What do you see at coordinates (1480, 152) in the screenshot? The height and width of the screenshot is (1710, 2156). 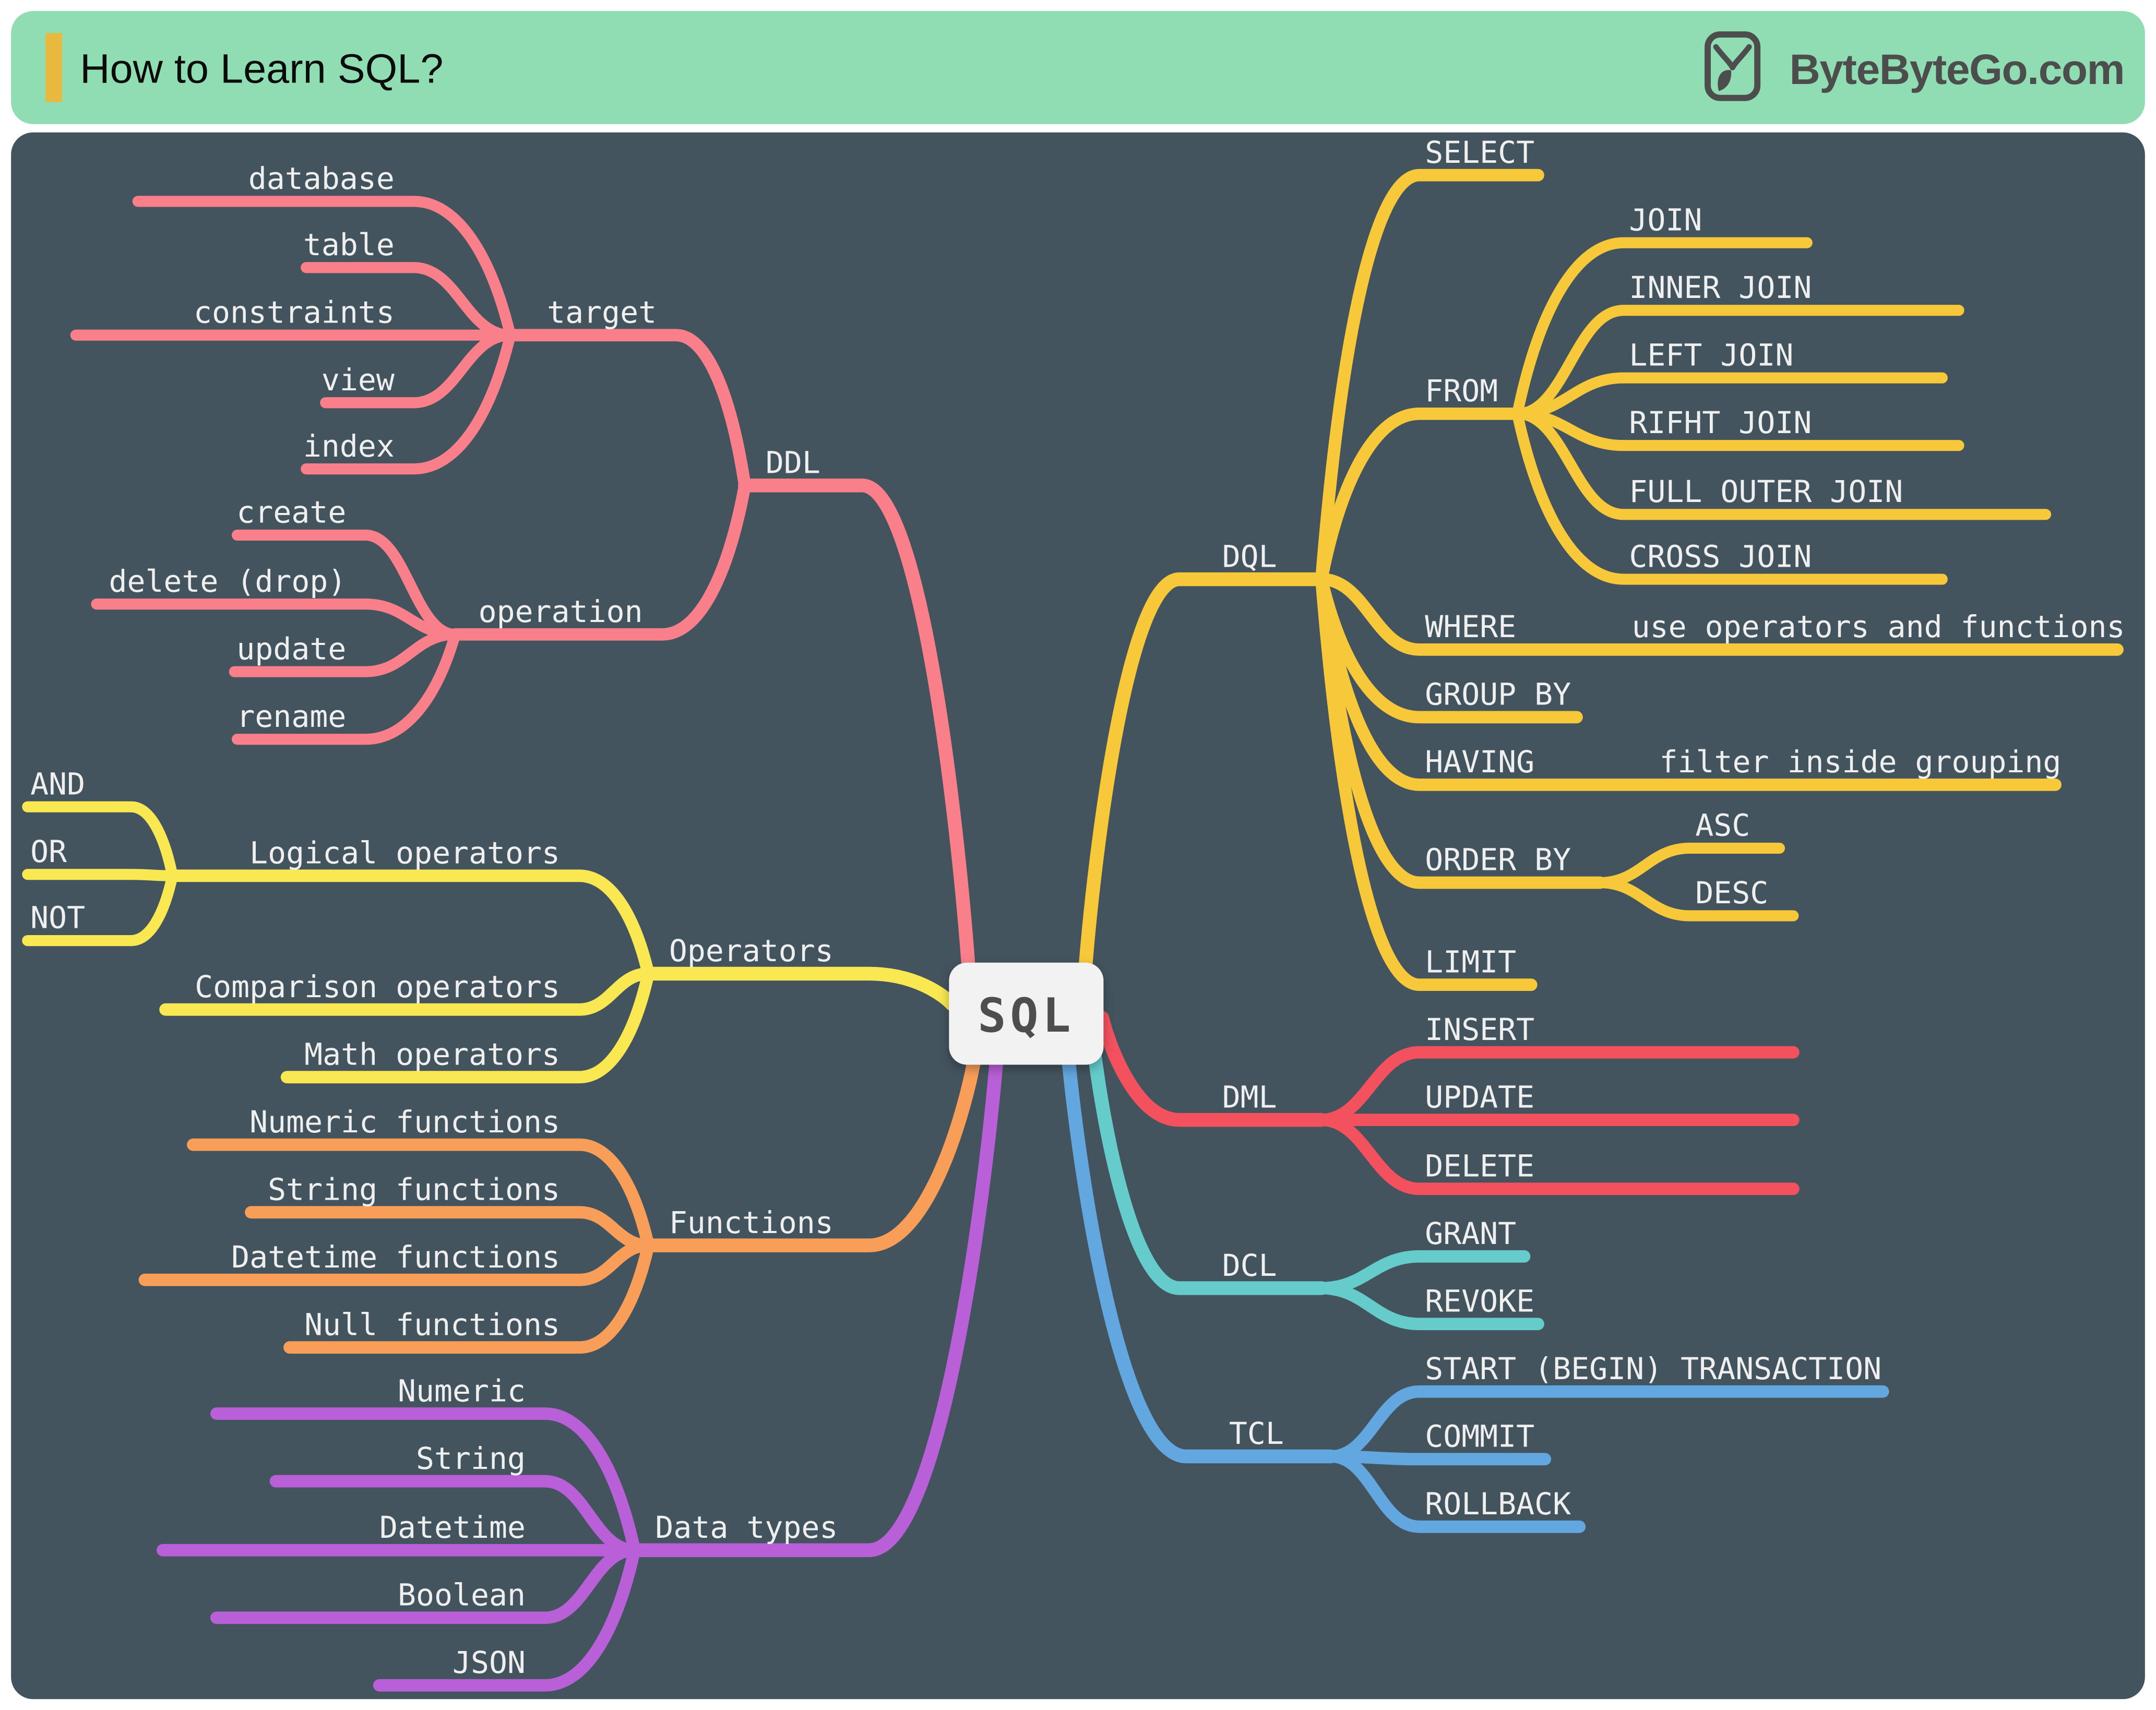 I see `select-label: SELECT` at bounding box center [1480, 152].